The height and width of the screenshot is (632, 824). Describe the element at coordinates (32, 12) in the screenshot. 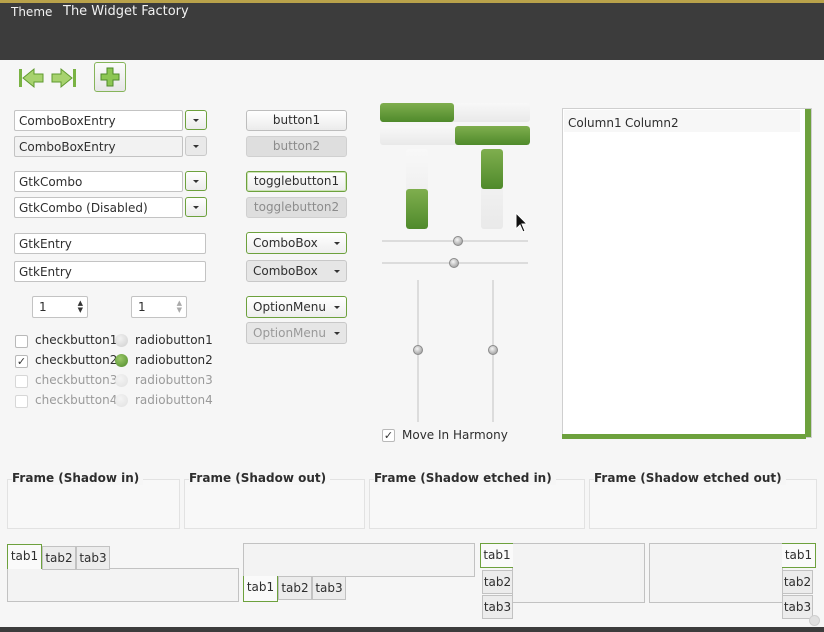

I see `menu-item-theme: Theme` at that location.